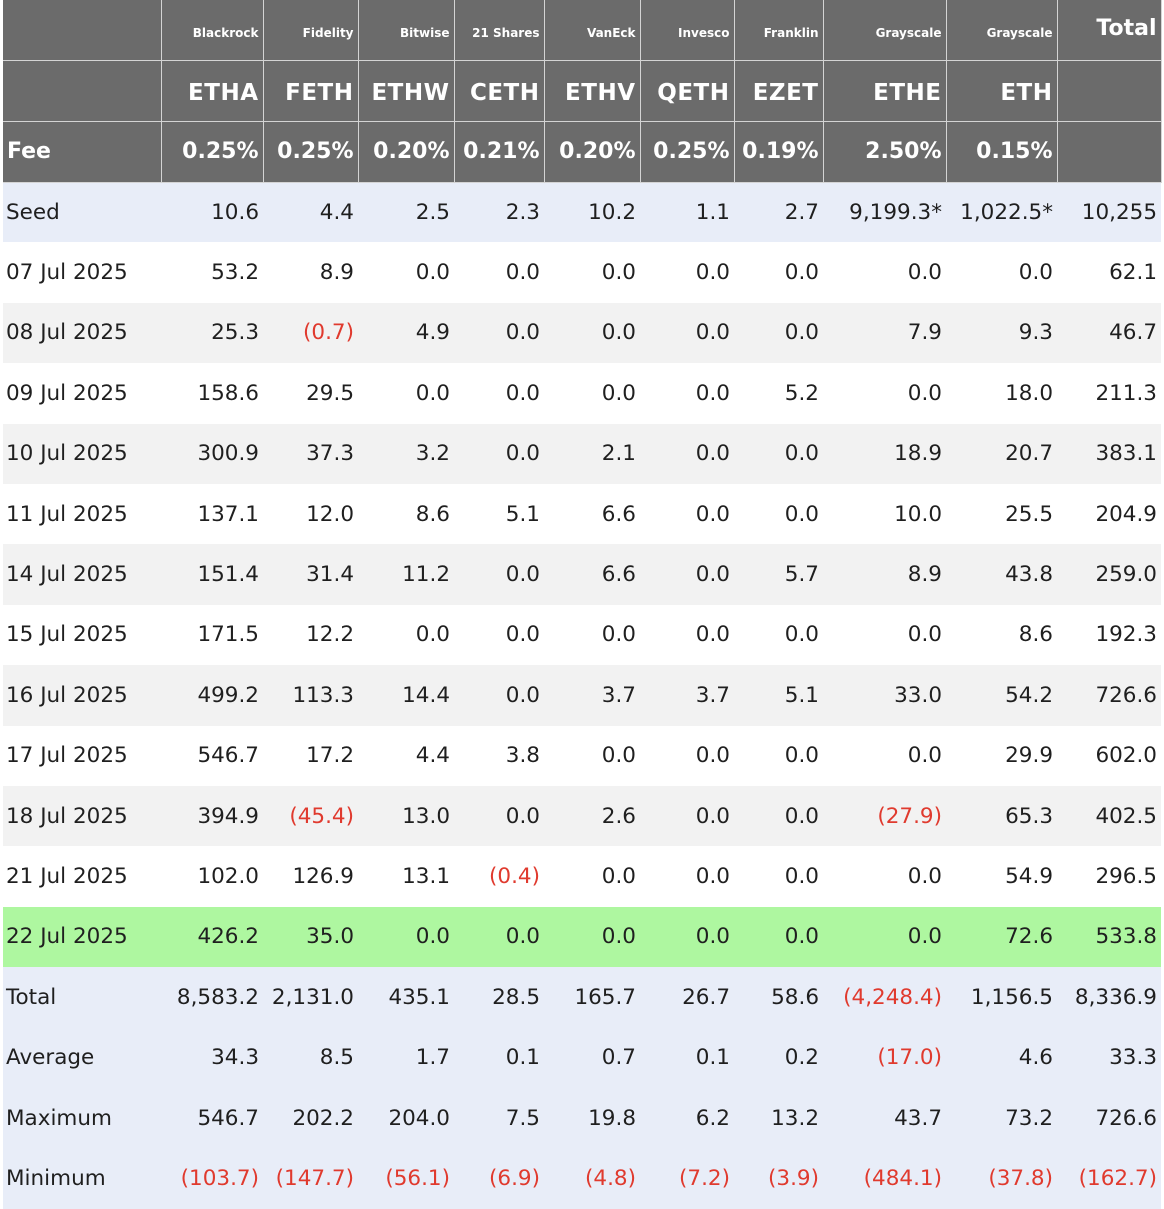 Image resolution: width=1164 pixels, height=1209 pixels. Describe the element at coordinates (687, 1178) in the screenshot. I see `flow-value-cell: (7.2)` at that location.